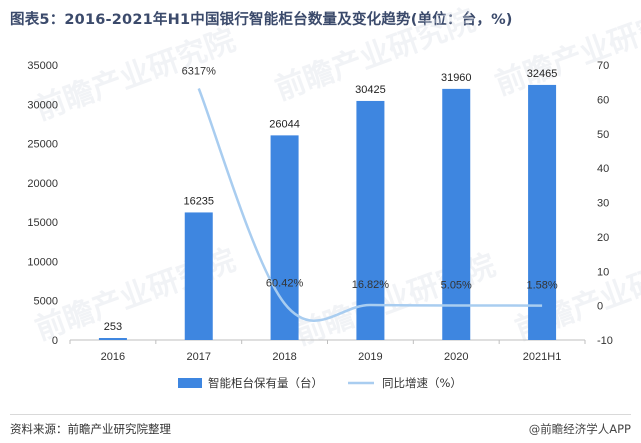 This screenshot has width=641, height=443. What do you see at coordinates (261, 20) in the screenshot?
I see `chart-title: 图表5：2016-2021年H1中国银行智能柜台数量及变化趋势(单位：台，%)` at bounding box center [261, 20].